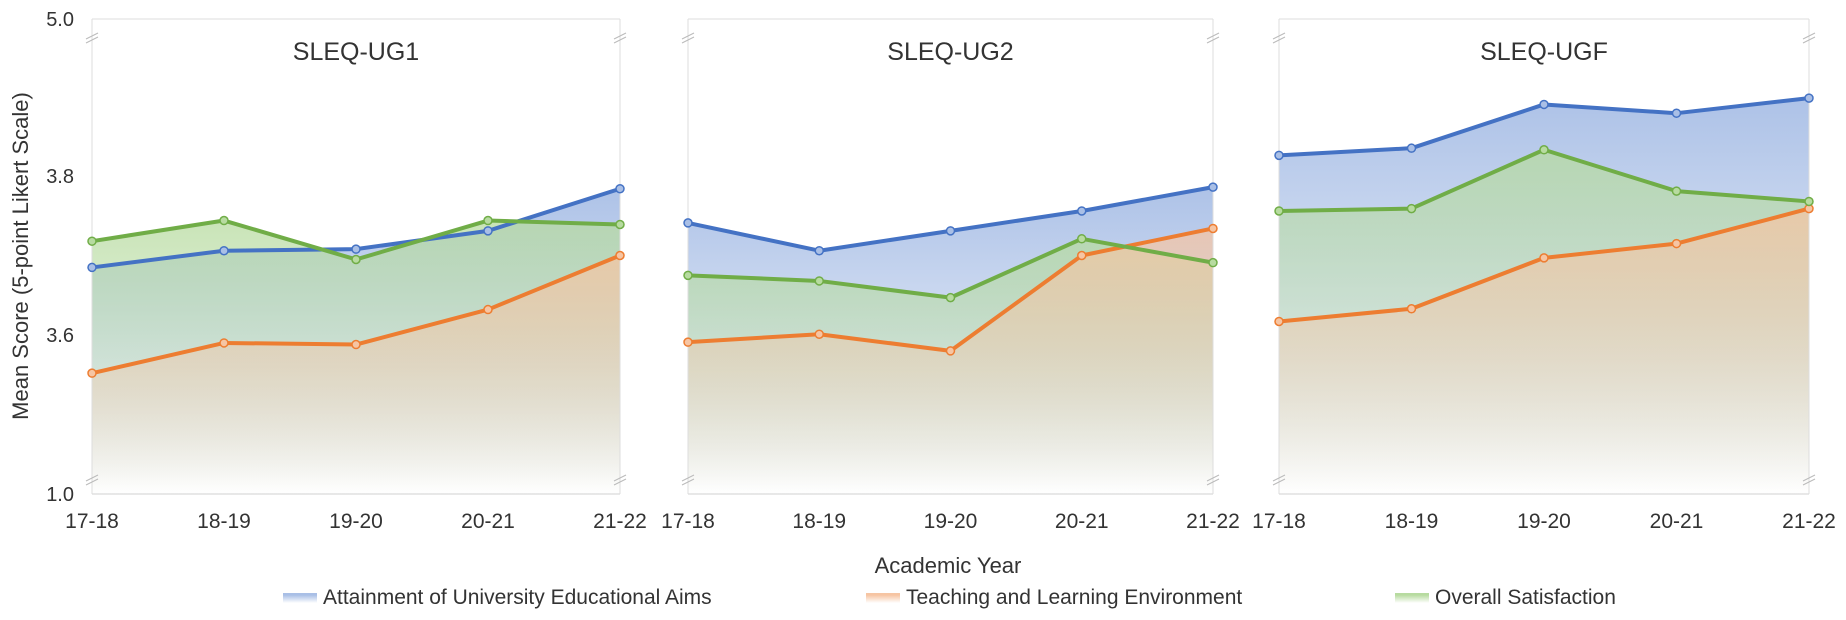 The image size is (1846, 620). What do you see at coordinates (1074, 597) in the screenshot?
I see `legend-label: Teaching and Learning Environment` at bounding box center [1074, 597].